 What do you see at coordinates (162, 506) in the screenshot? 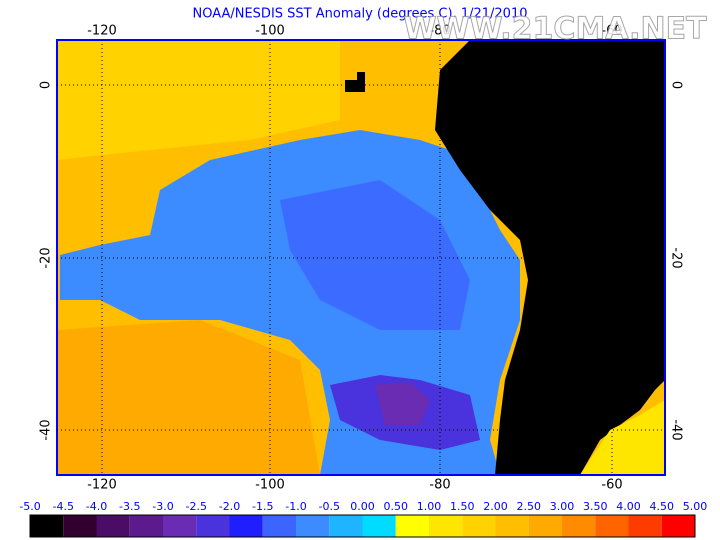
I see `colorbar-label: -3.0` at bounding box center [162, 506].